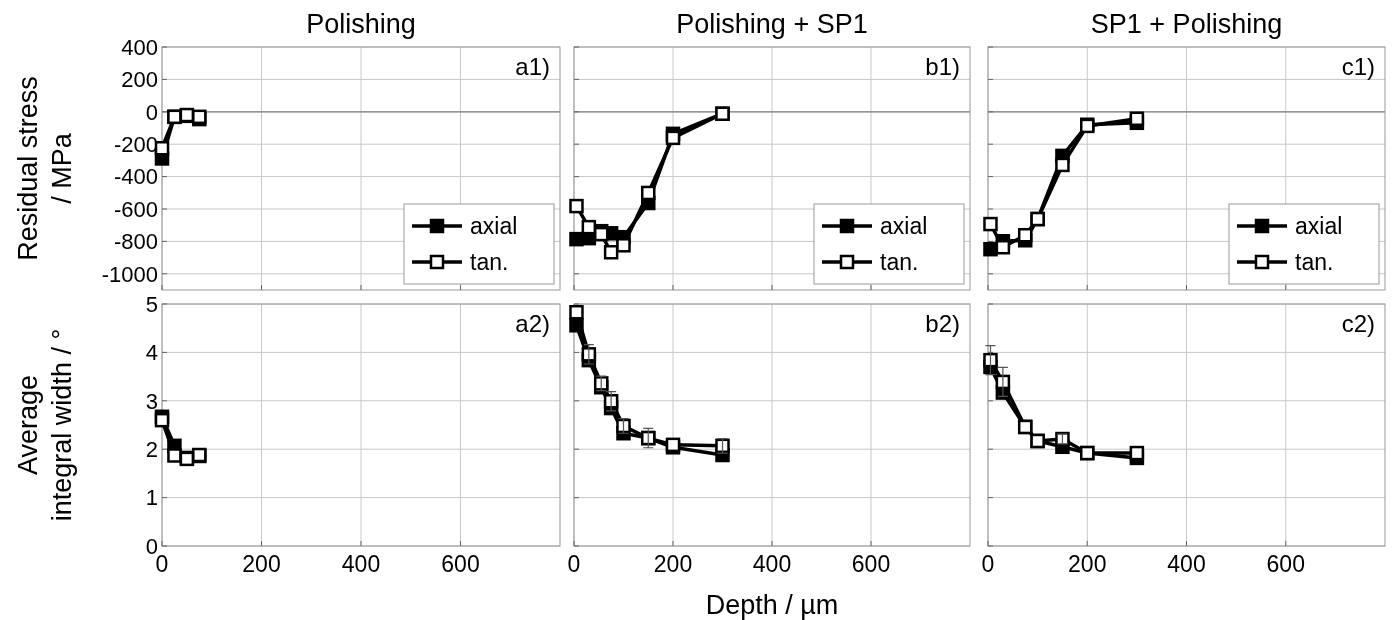 This screenshot has width=1395, height=620. I want to click on y-tick-label: -600, so click(135, 209).